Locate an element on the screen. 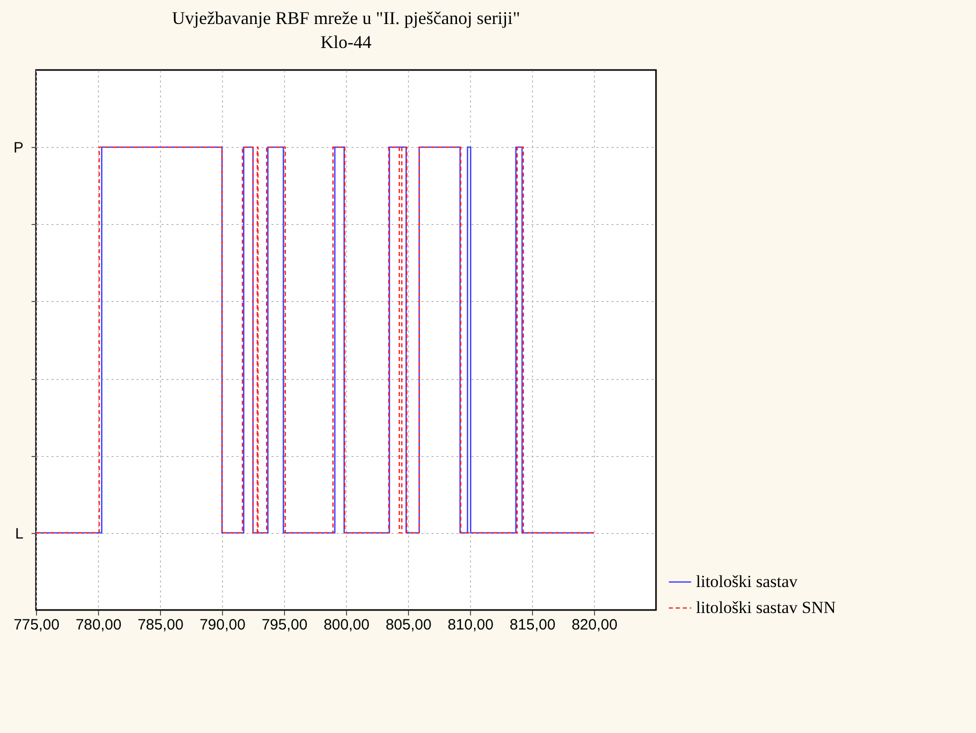  x-tick-label: 810,00 is located at coordinates (471, 625).